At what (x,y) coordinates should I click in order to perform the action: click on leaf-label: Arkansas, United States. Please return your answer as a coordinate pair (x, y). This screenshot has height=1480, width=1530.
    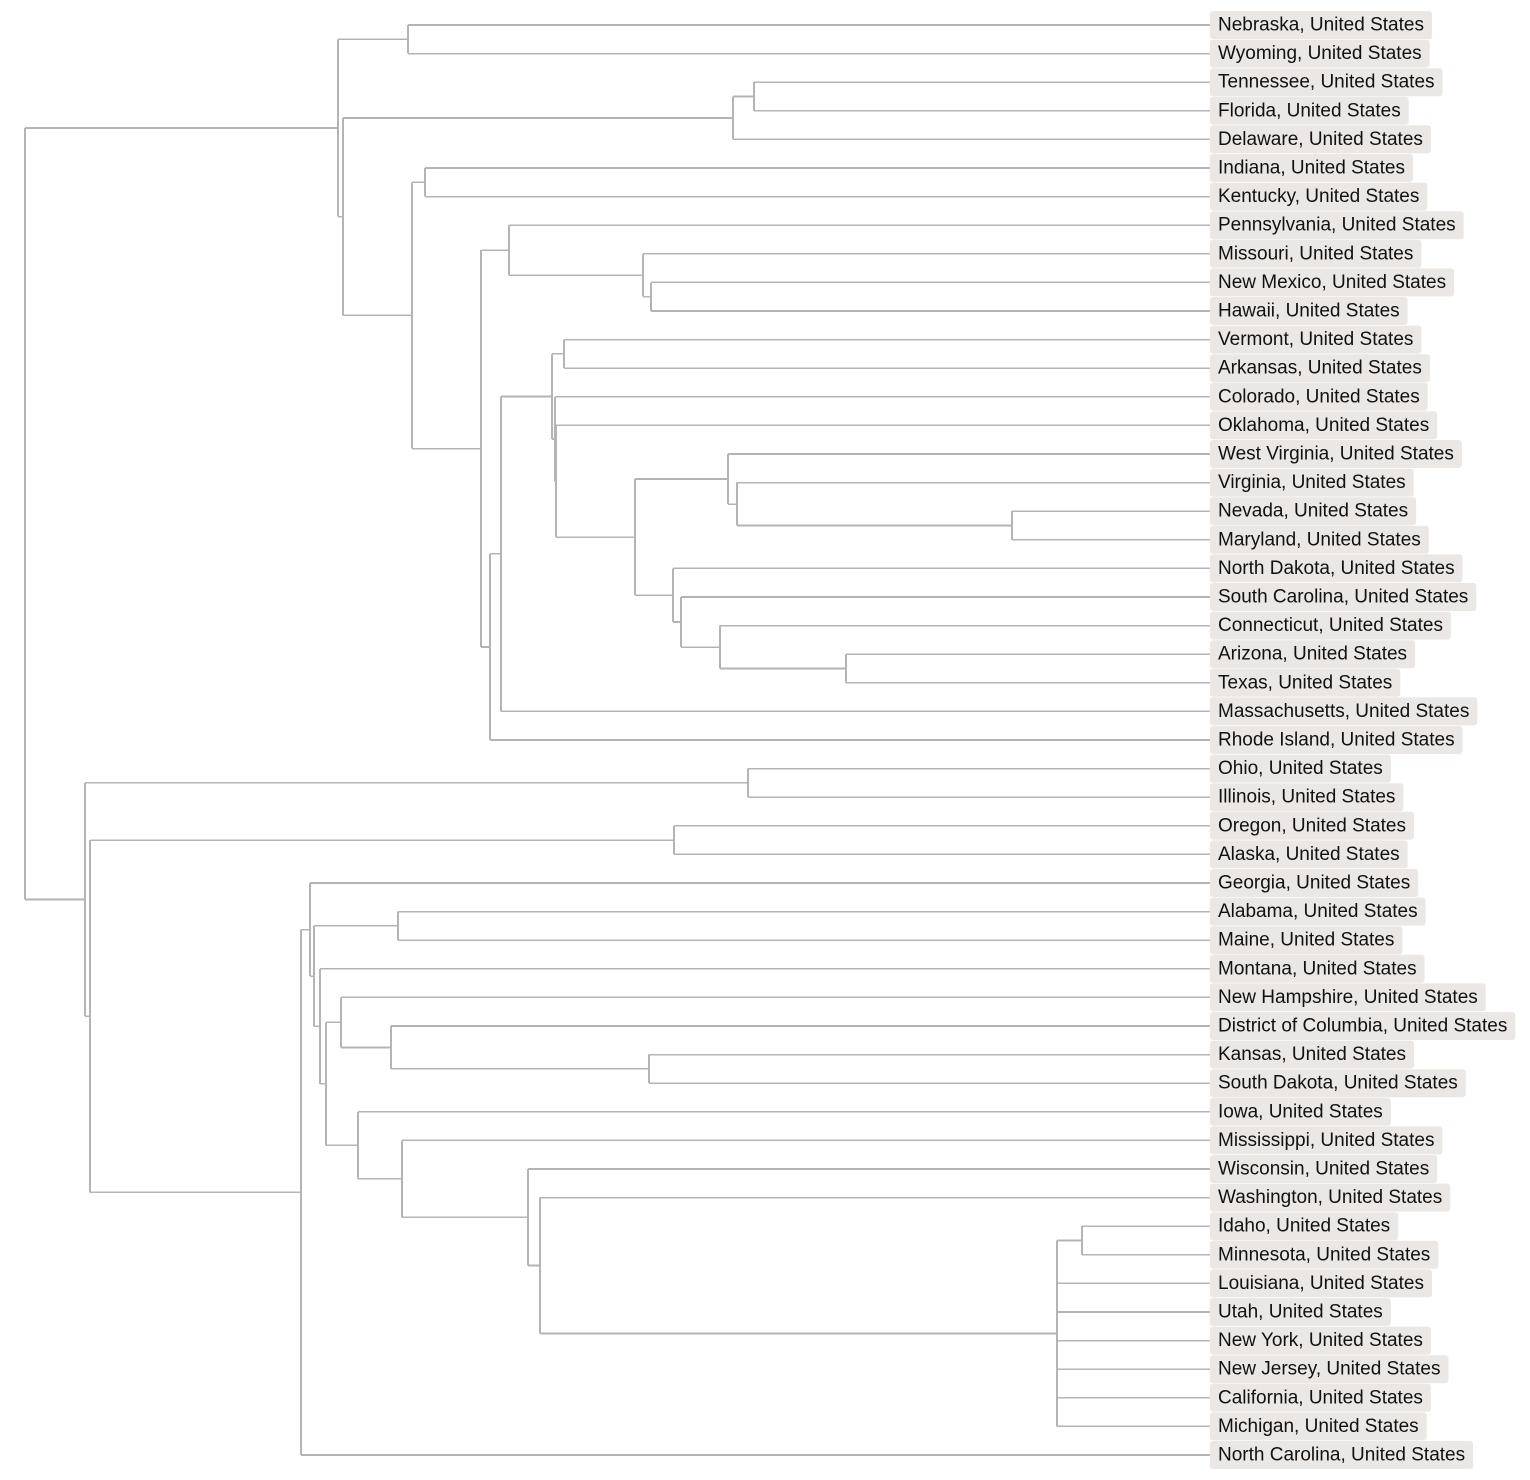
    Looking at the image, I should click on (1320, 368).